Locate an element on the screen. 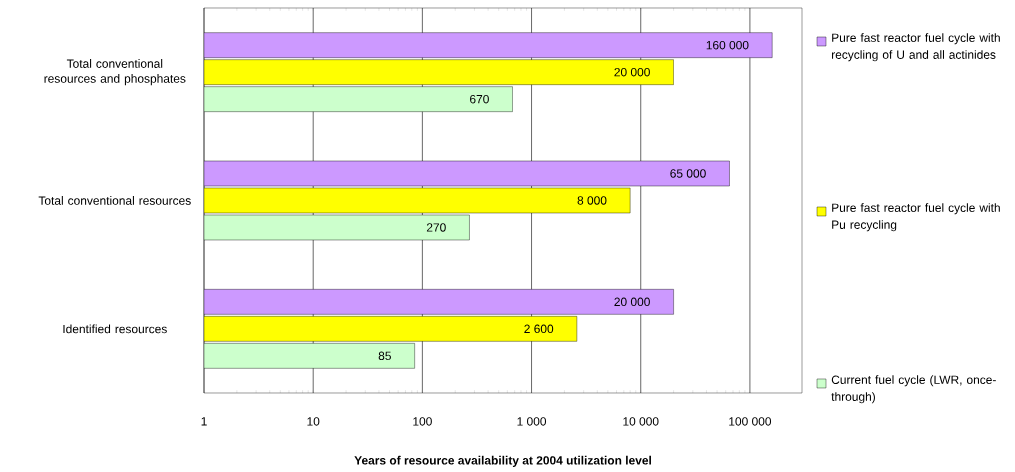  legend-label: Current fuel cycle (LWR, once-through) is located at coordinates (913, 389).